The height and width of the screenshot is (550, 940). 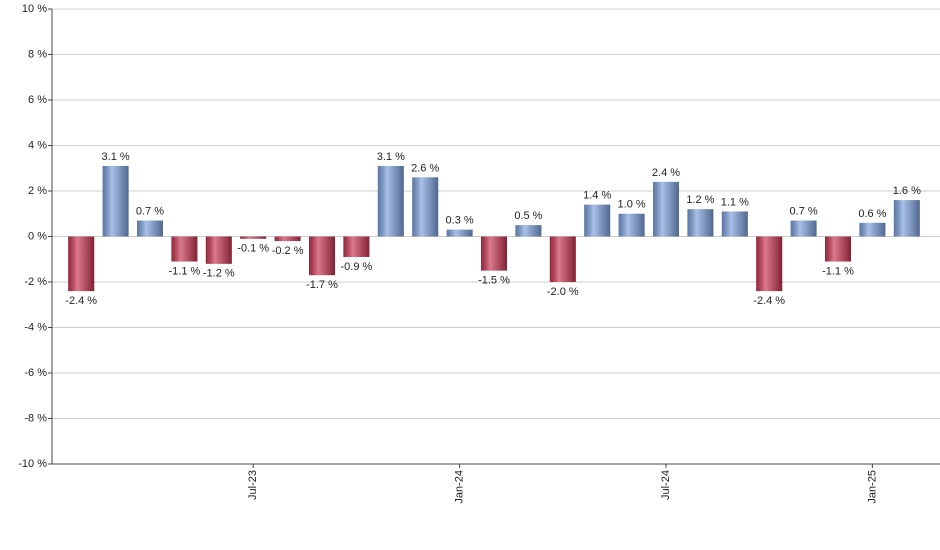 What do you see at coordinates (253, 249) in the screenshot?
I see `value-label: -0.1 %` at bounding box center [253, 249].